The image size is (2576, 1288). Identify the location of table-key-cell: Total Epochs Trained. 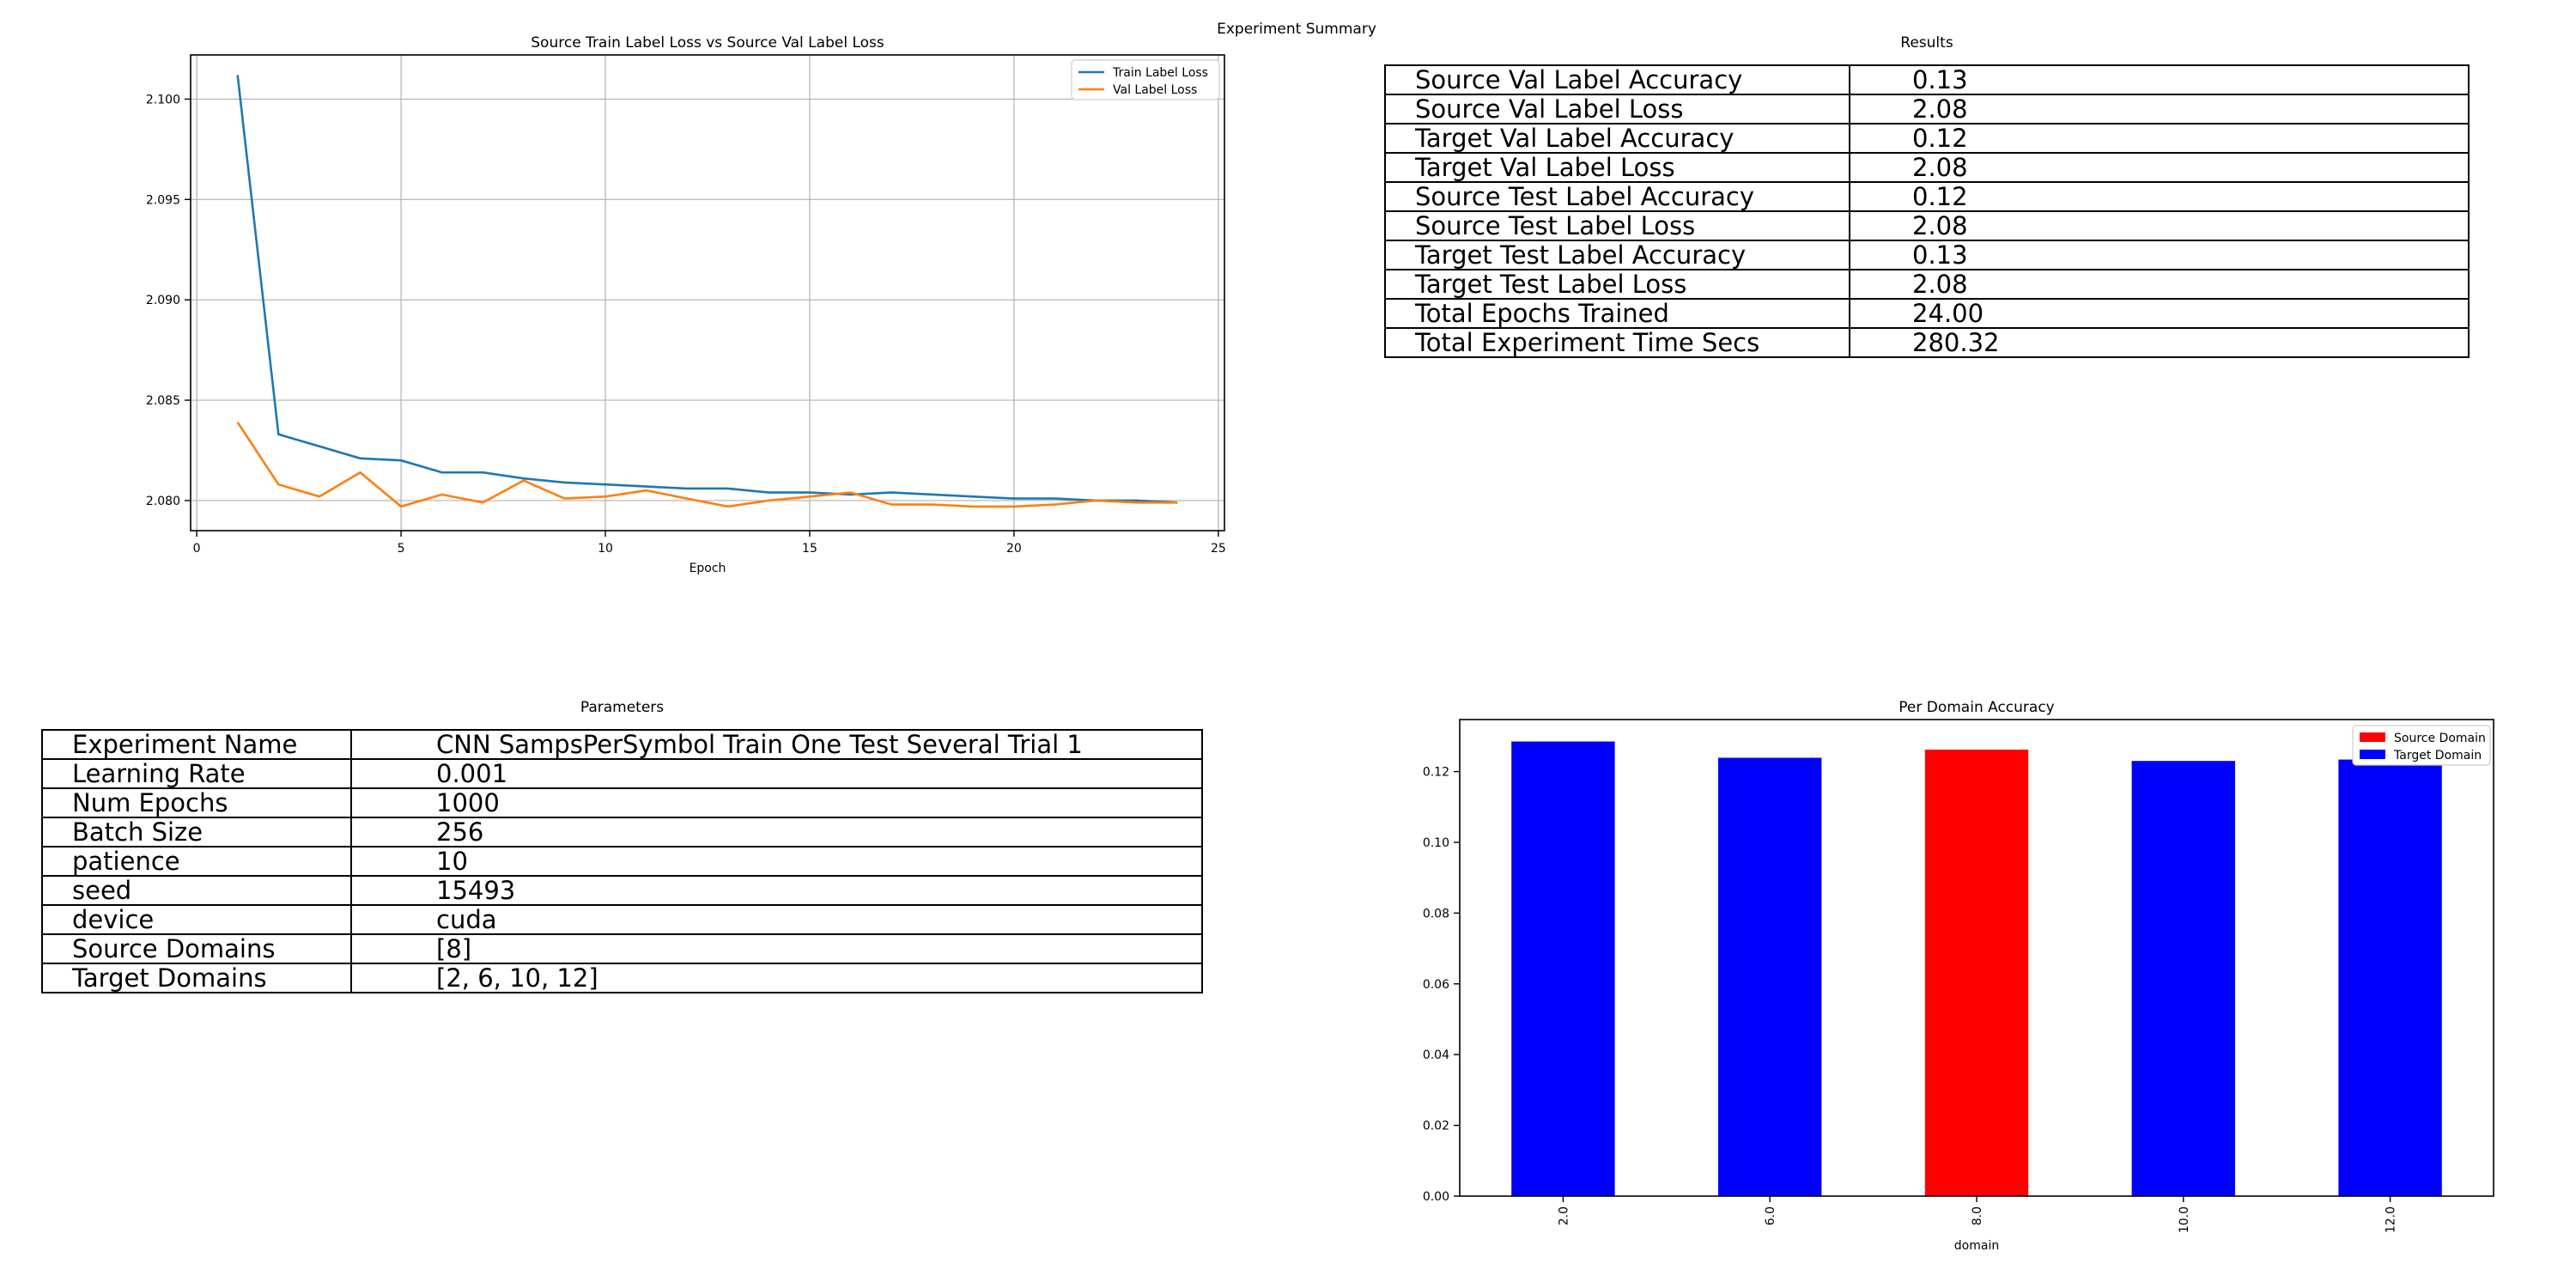
(1617, 313).